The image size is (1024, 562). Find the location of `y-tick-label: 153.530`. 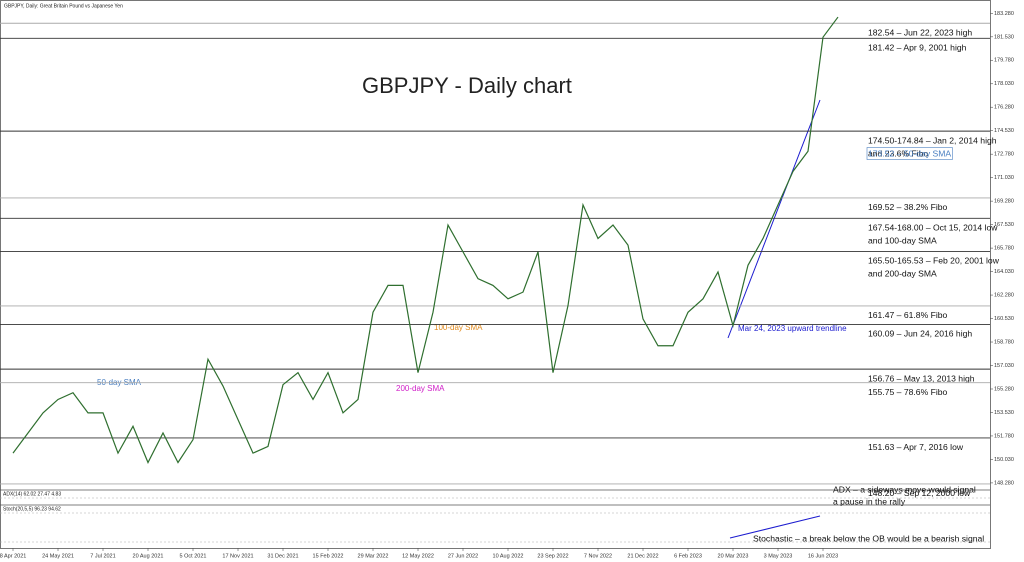

y-tick-label: 153.530 is located at coordinates (1004, 413).